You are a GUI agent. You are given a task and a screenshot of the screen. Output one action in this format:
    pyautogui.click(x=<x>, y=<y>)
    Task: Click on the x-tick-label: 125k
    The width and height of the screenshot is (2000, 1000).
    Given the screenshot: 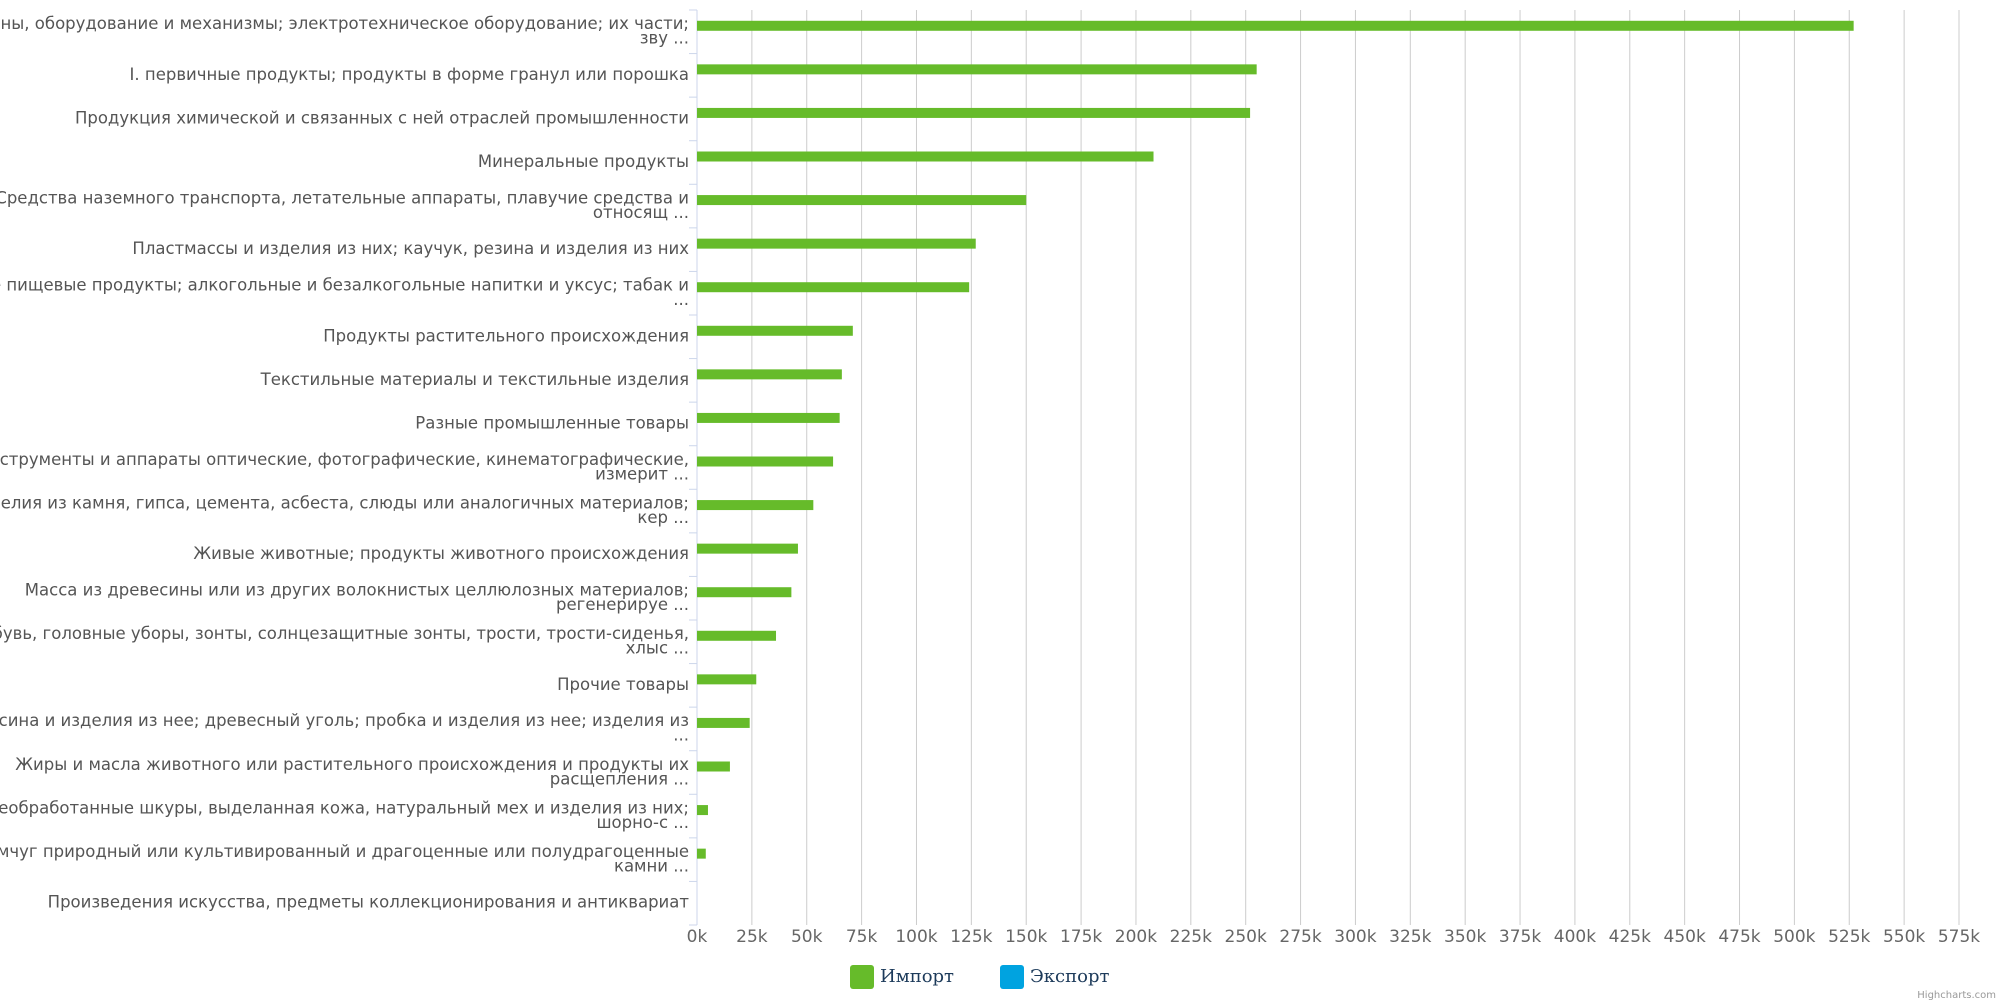 What is the action you would take?
    pyautogui.click(x=971, y=937)
    